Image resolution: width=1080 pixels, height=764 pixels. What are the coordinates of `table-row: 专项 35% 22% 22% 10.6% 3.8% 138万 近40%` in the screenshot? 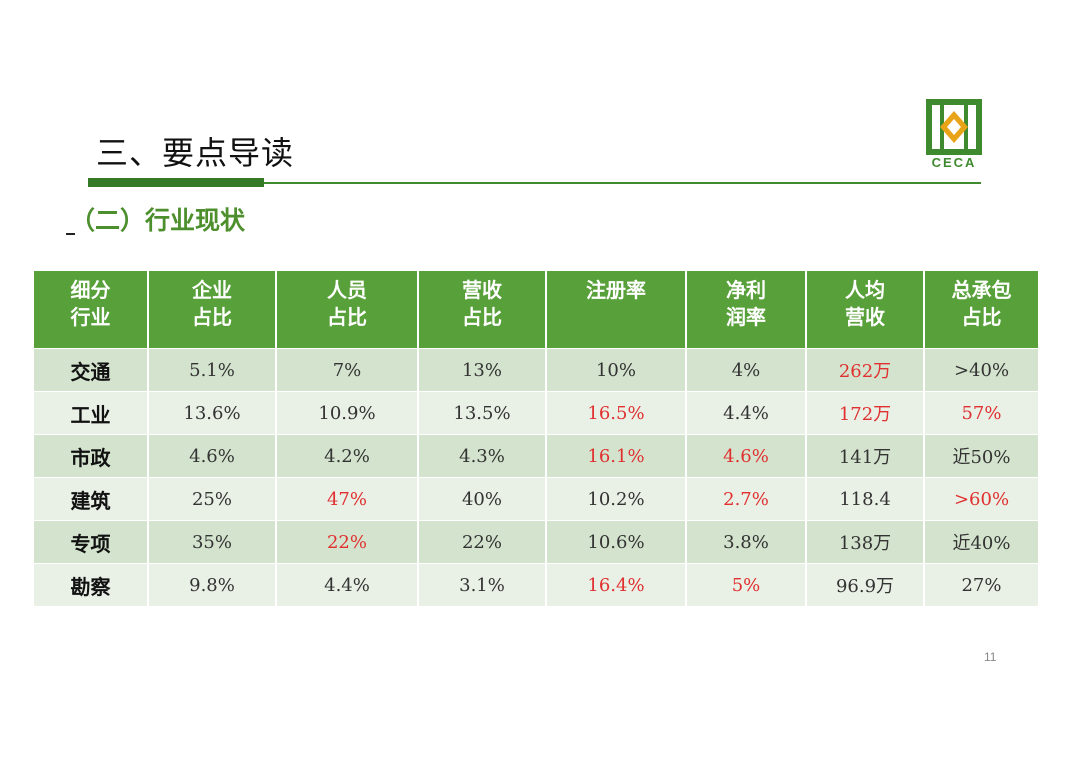 It's located at (537, 542).